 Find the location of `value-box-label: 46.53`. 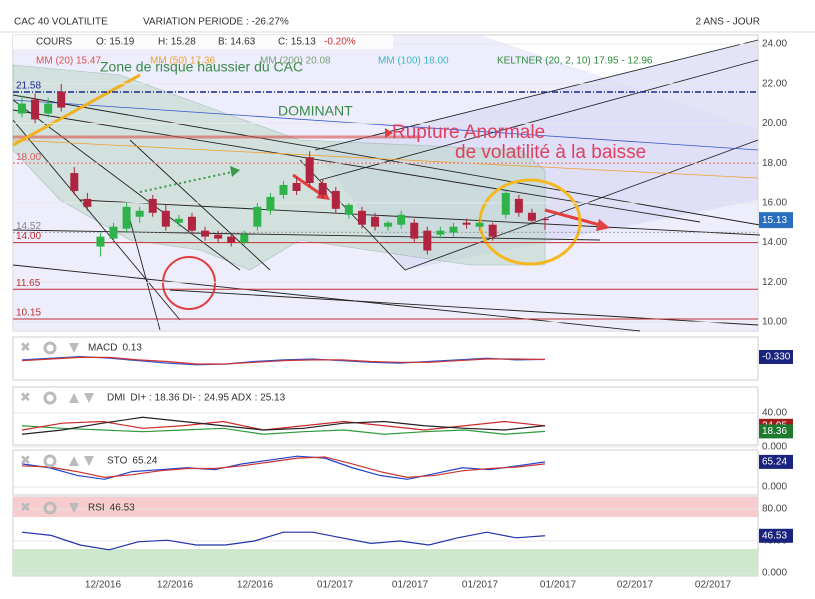

value-box-label: 46.53 is located at coordinates (774, 535).